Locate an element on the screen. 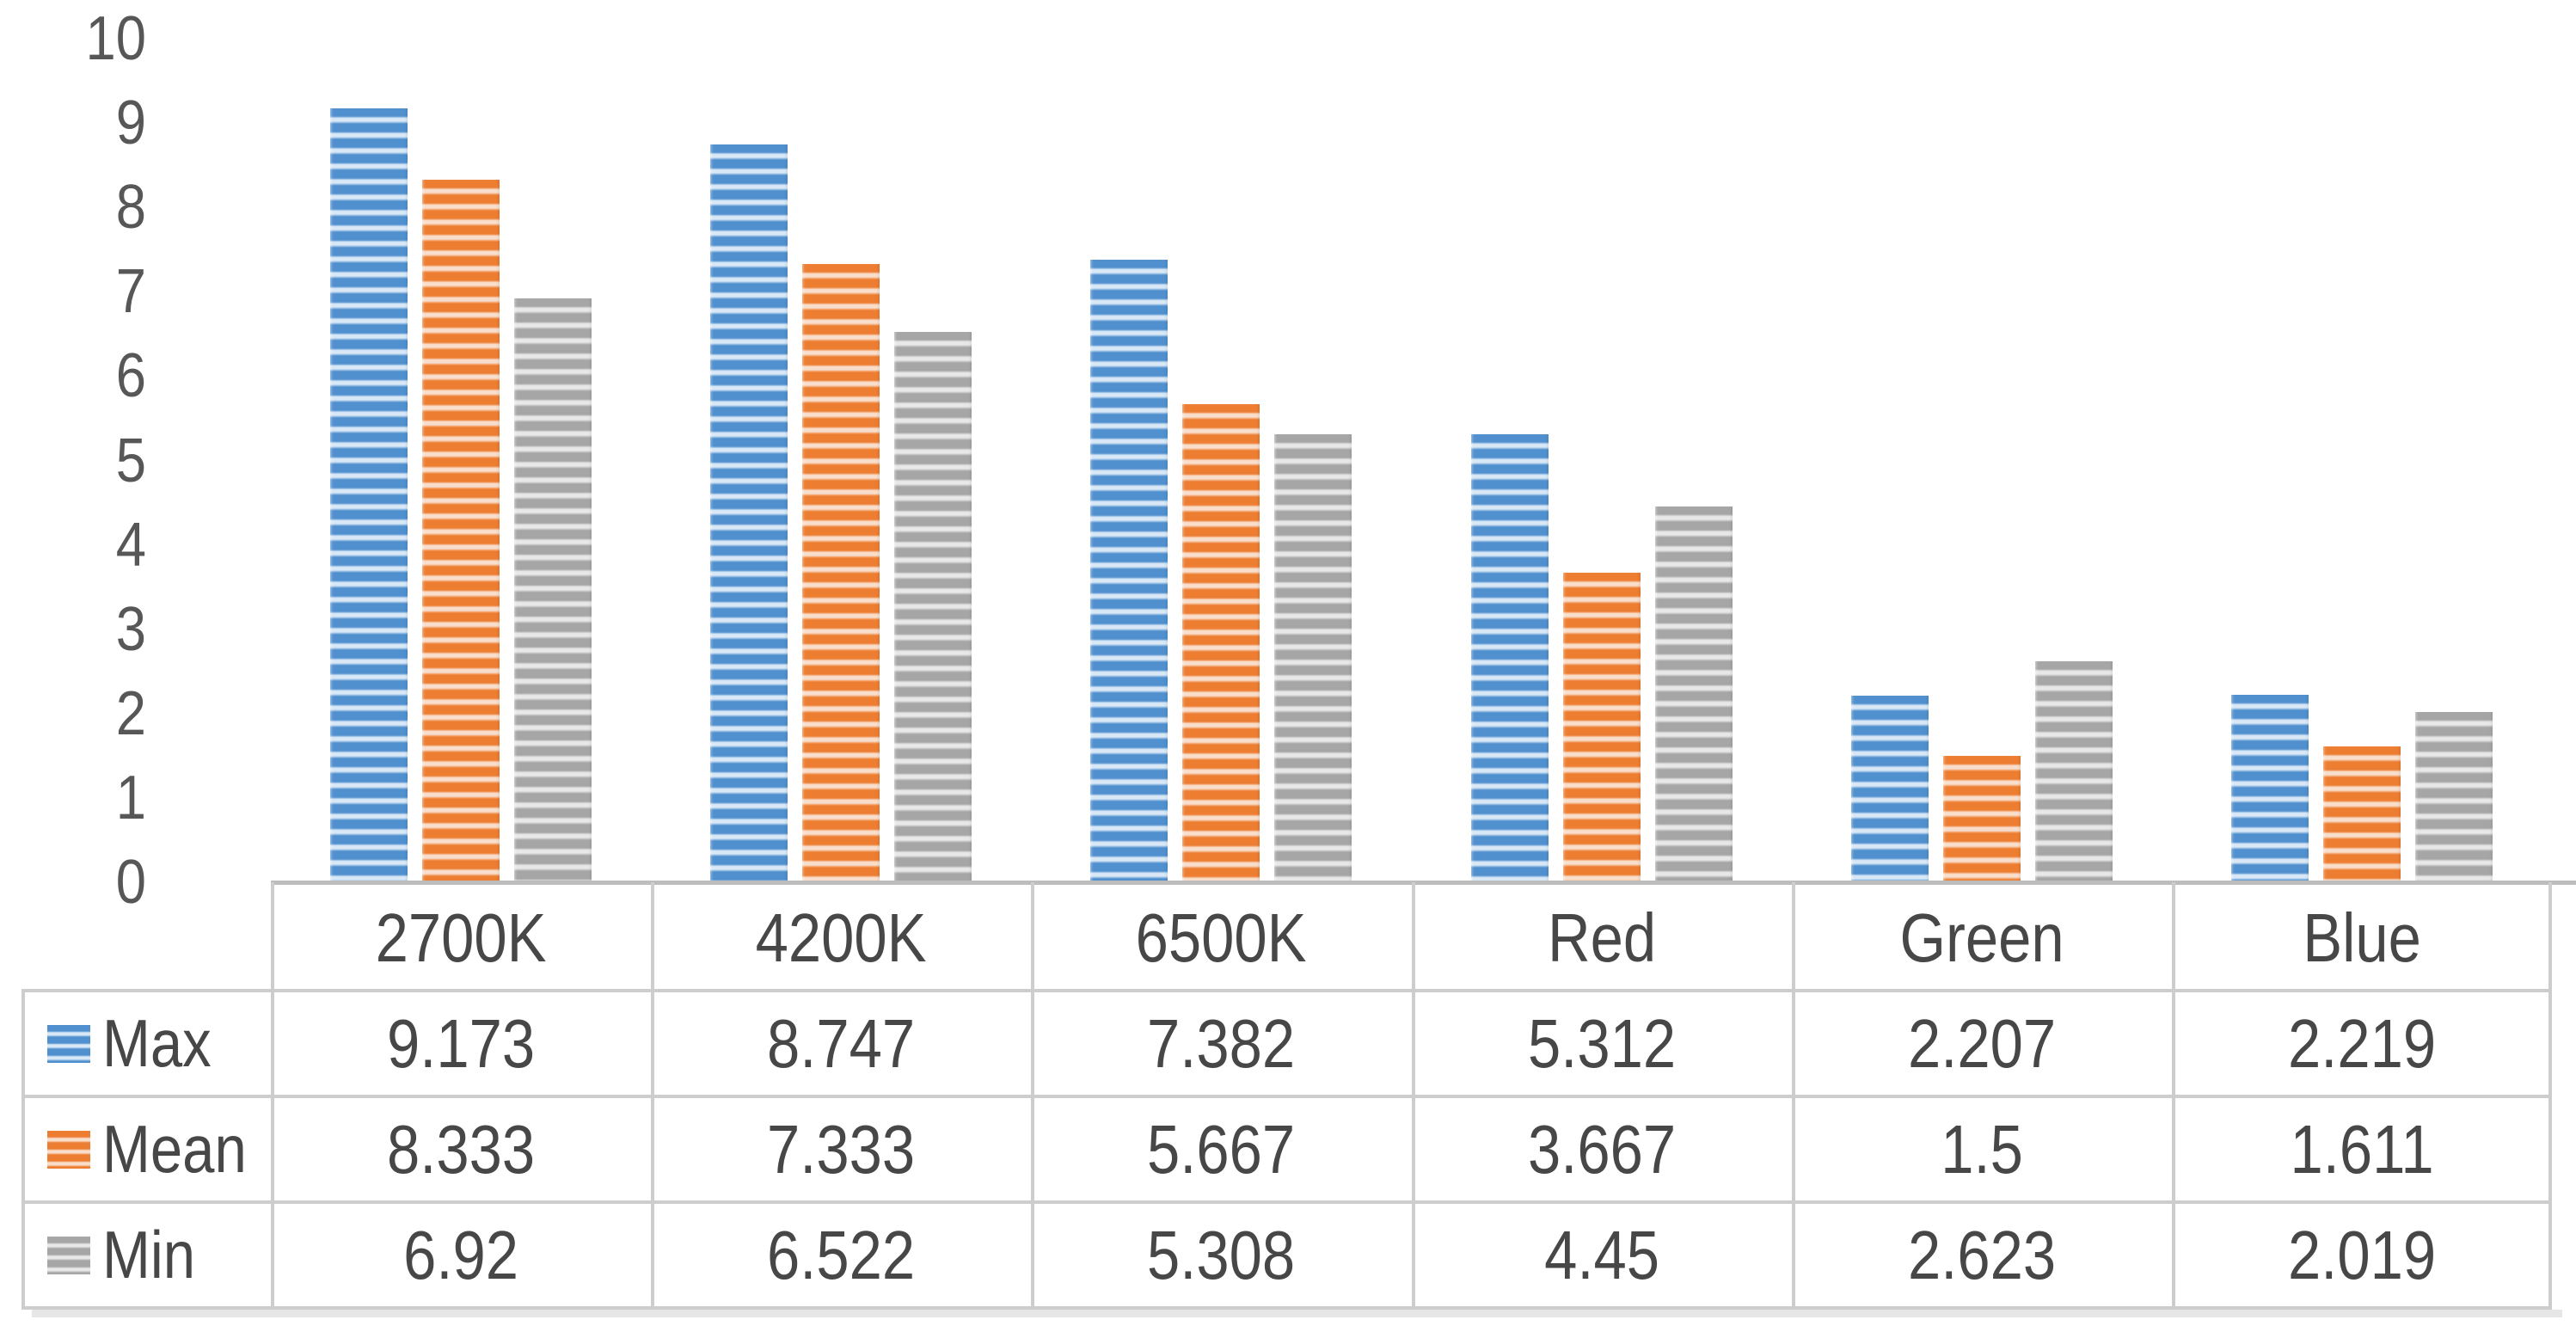 This screenshot has width=2576, height=1332. bar-mean-green is located at coordinates (1981, 819).